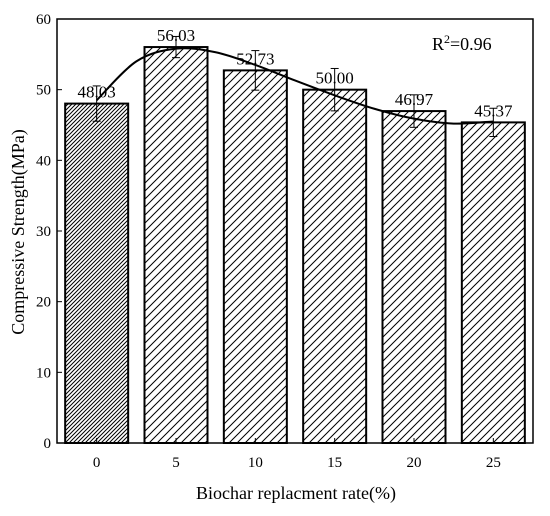  I want to click on y-tick-label-50: 50, so click(43, 91).